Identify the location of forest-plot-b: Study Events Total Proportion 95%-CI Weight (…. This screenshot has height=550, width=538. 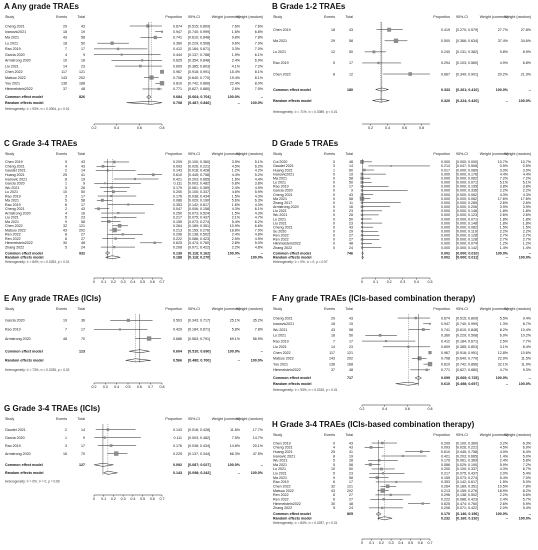
(402, 72).